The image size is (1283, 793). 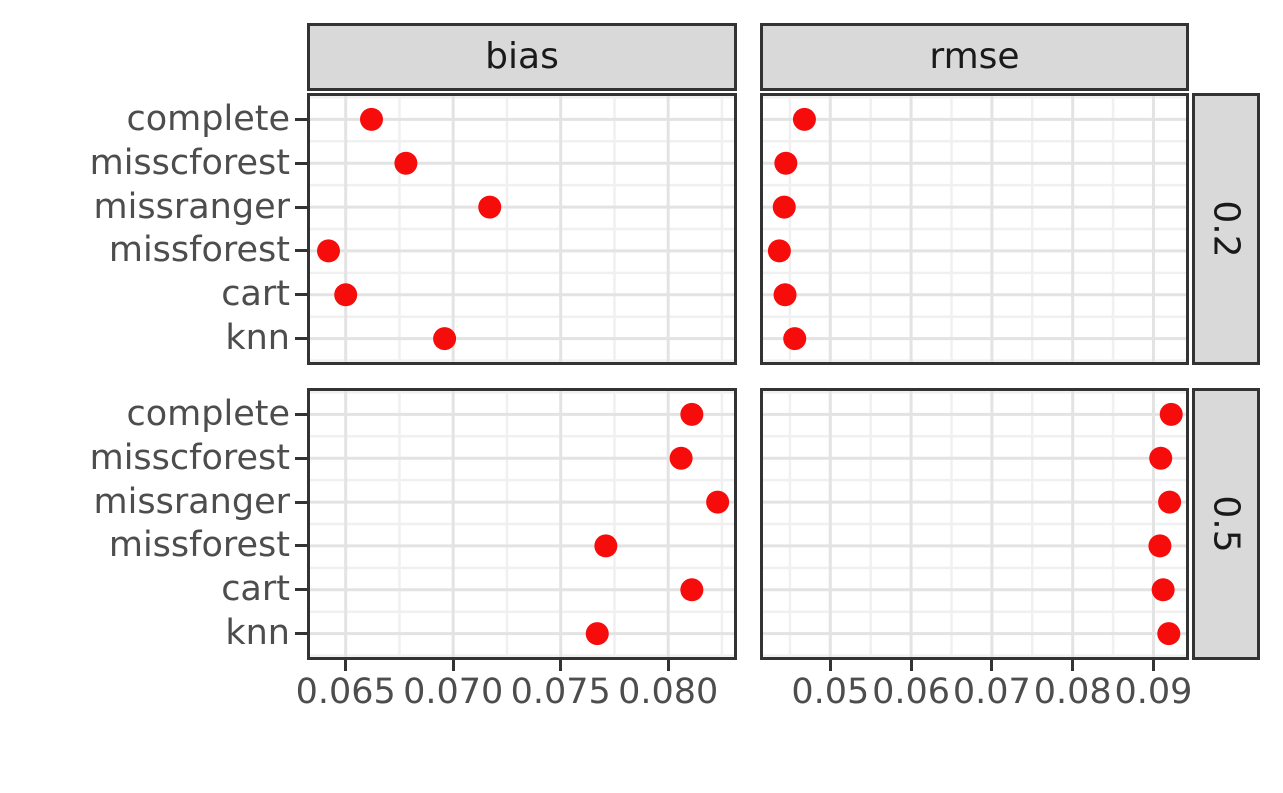 I want to click on facet-strip-row-02: 0.2, so click(x=1226, y=229).